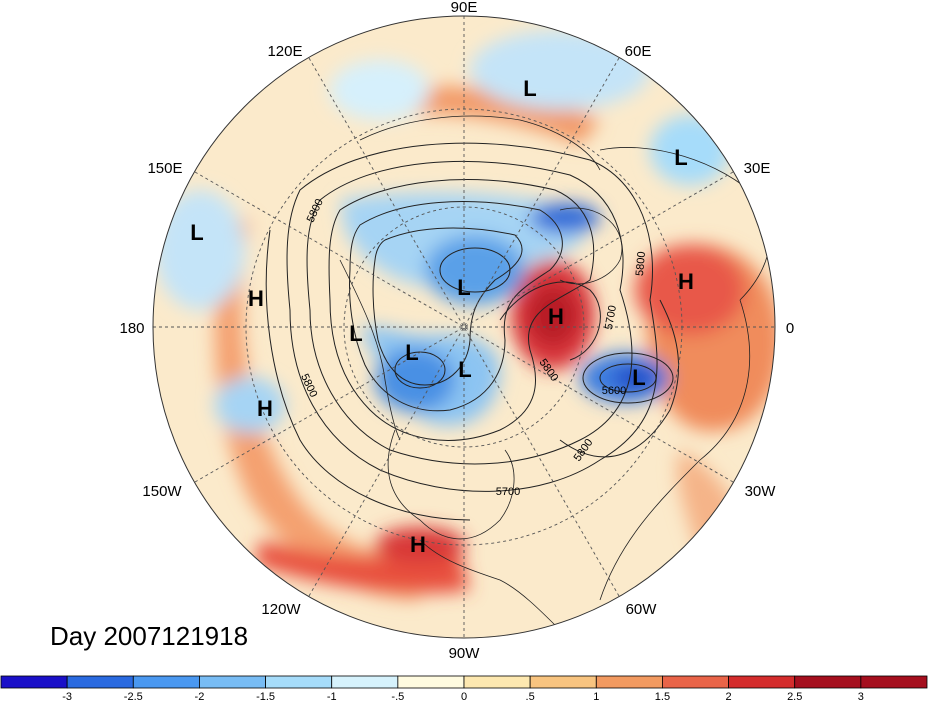 The height and width of the screenshot is (702, 928). What do you see at coordinates (761, 491) in the screenshot?
I see `lon-label-30w: 30W` at bounding box center [761, 491].